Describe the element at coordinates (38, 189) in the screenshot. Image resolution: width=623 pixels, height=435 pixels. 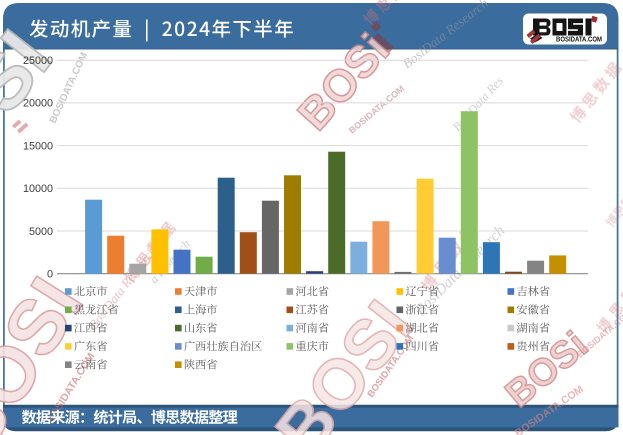
I see `svg-text: 10000` at that location.